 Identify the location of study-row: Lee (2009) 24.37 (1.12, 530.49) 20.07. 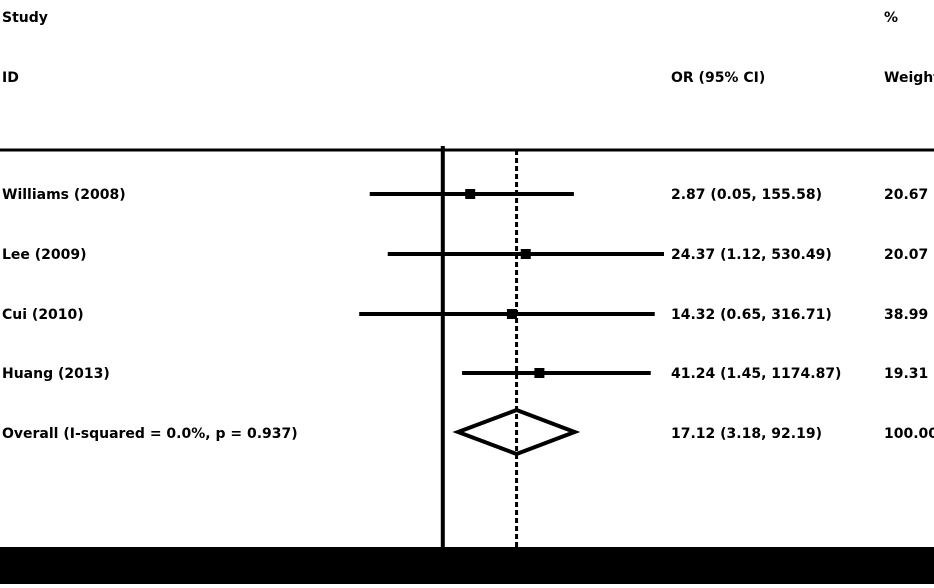
(465, 255).